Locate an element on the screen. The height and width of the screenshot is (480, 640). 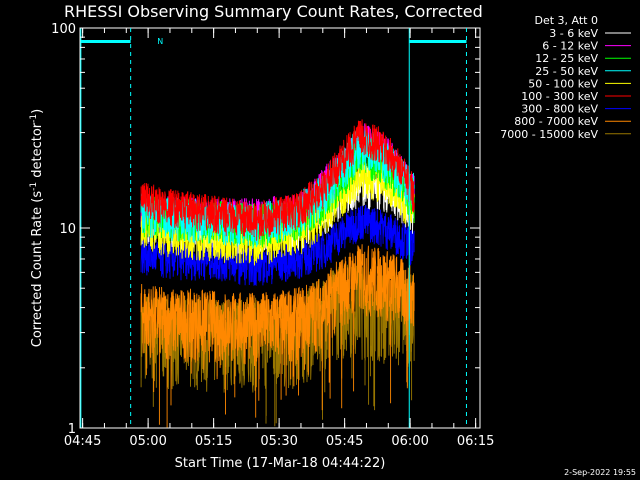
attenuator-marker-label: N is located at coordinates (160, 41).